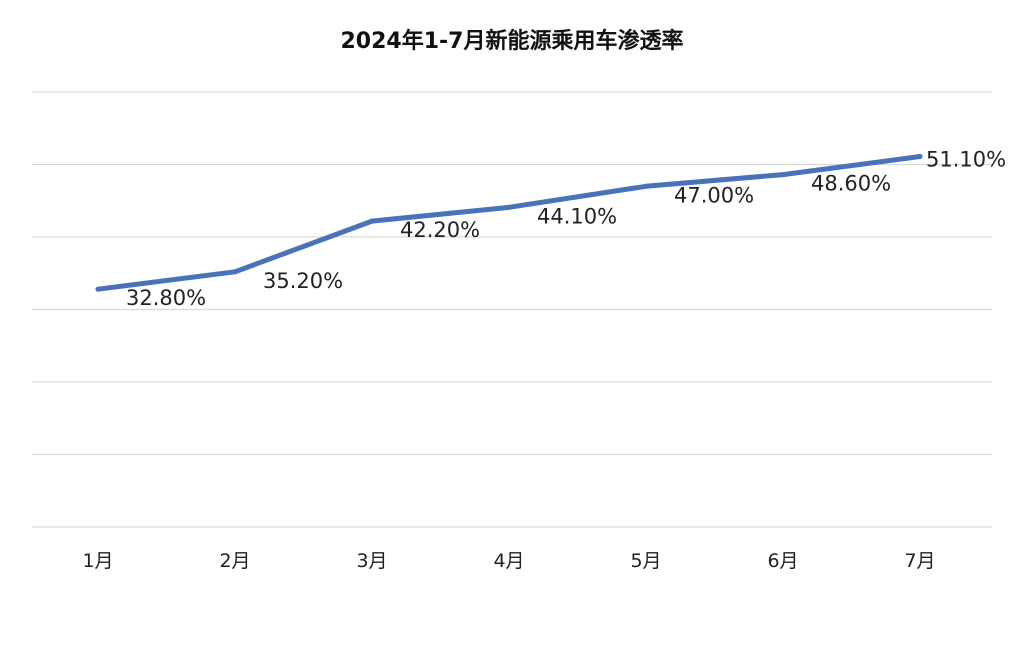  I want to click on x-tick-label: 6月, so click(782, 561).